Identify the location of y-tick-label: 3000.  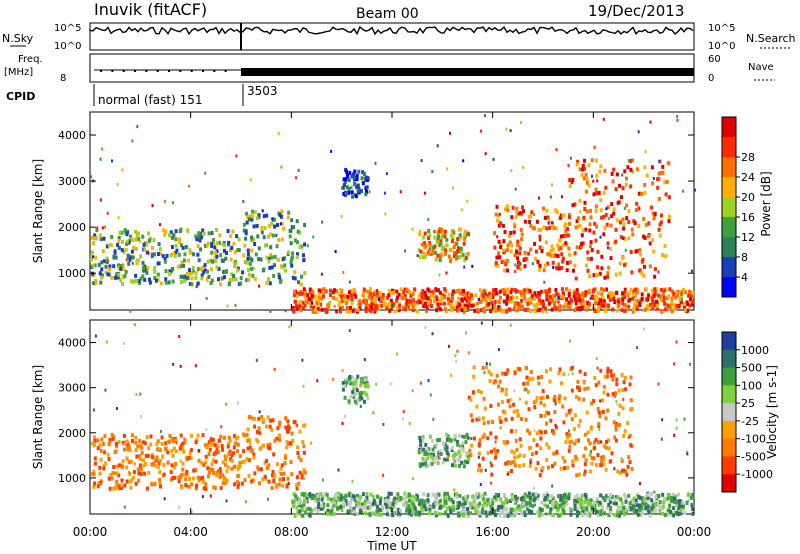
(72, 181).